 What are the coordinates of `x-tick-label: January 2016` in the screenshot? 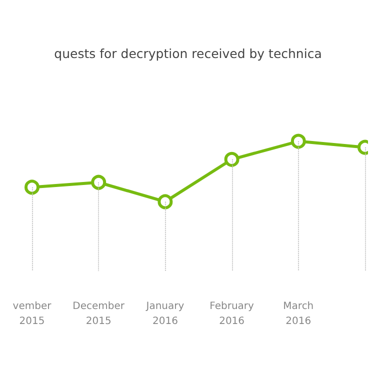 It's located at (164, 314).